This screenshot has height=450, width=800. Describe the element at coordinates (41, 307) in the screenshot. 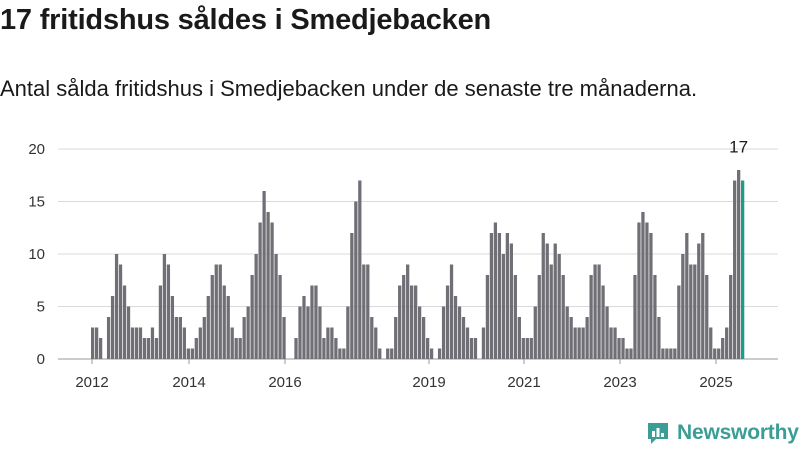

I see `y-tick-label: 5` at that location.